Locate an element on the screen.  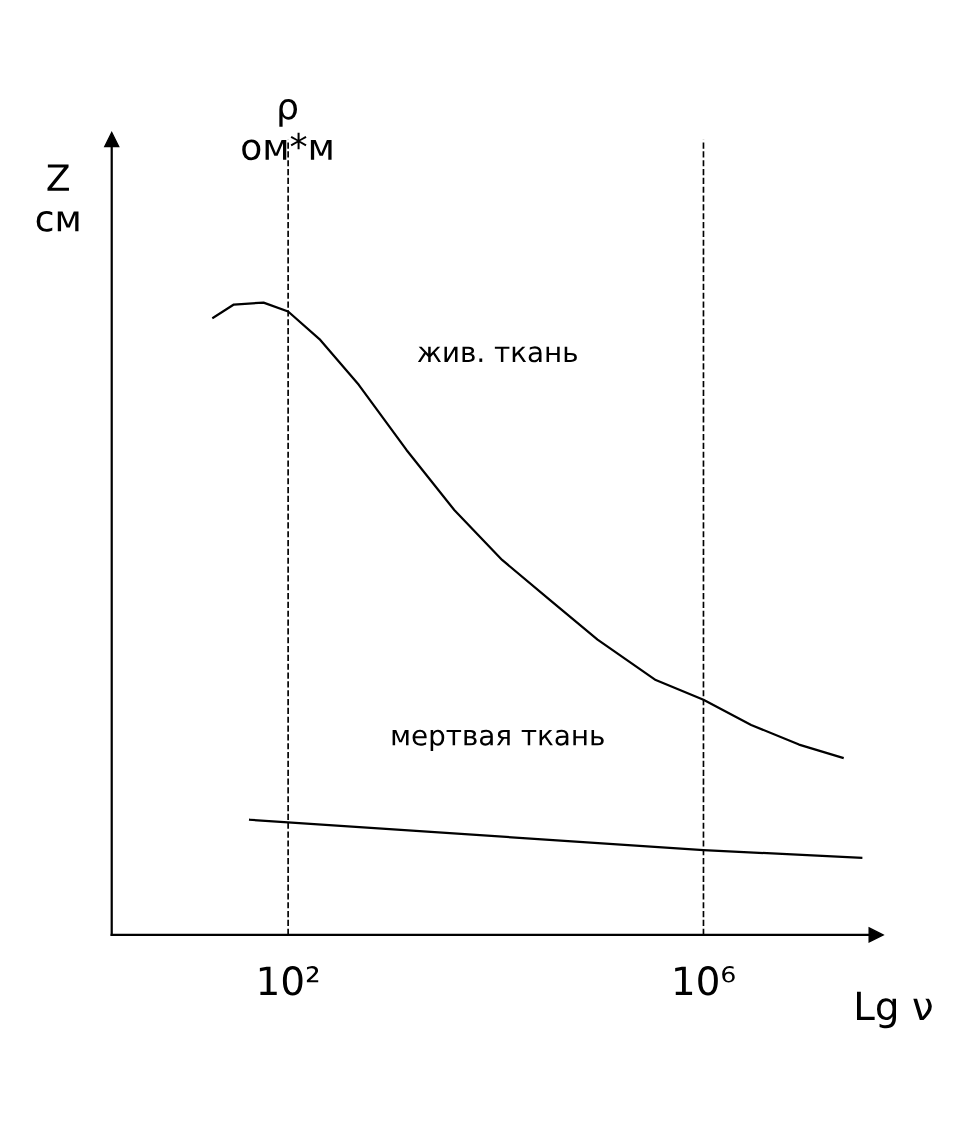
x-tick-label: 10⁶ is located at coordinates (705, 981).